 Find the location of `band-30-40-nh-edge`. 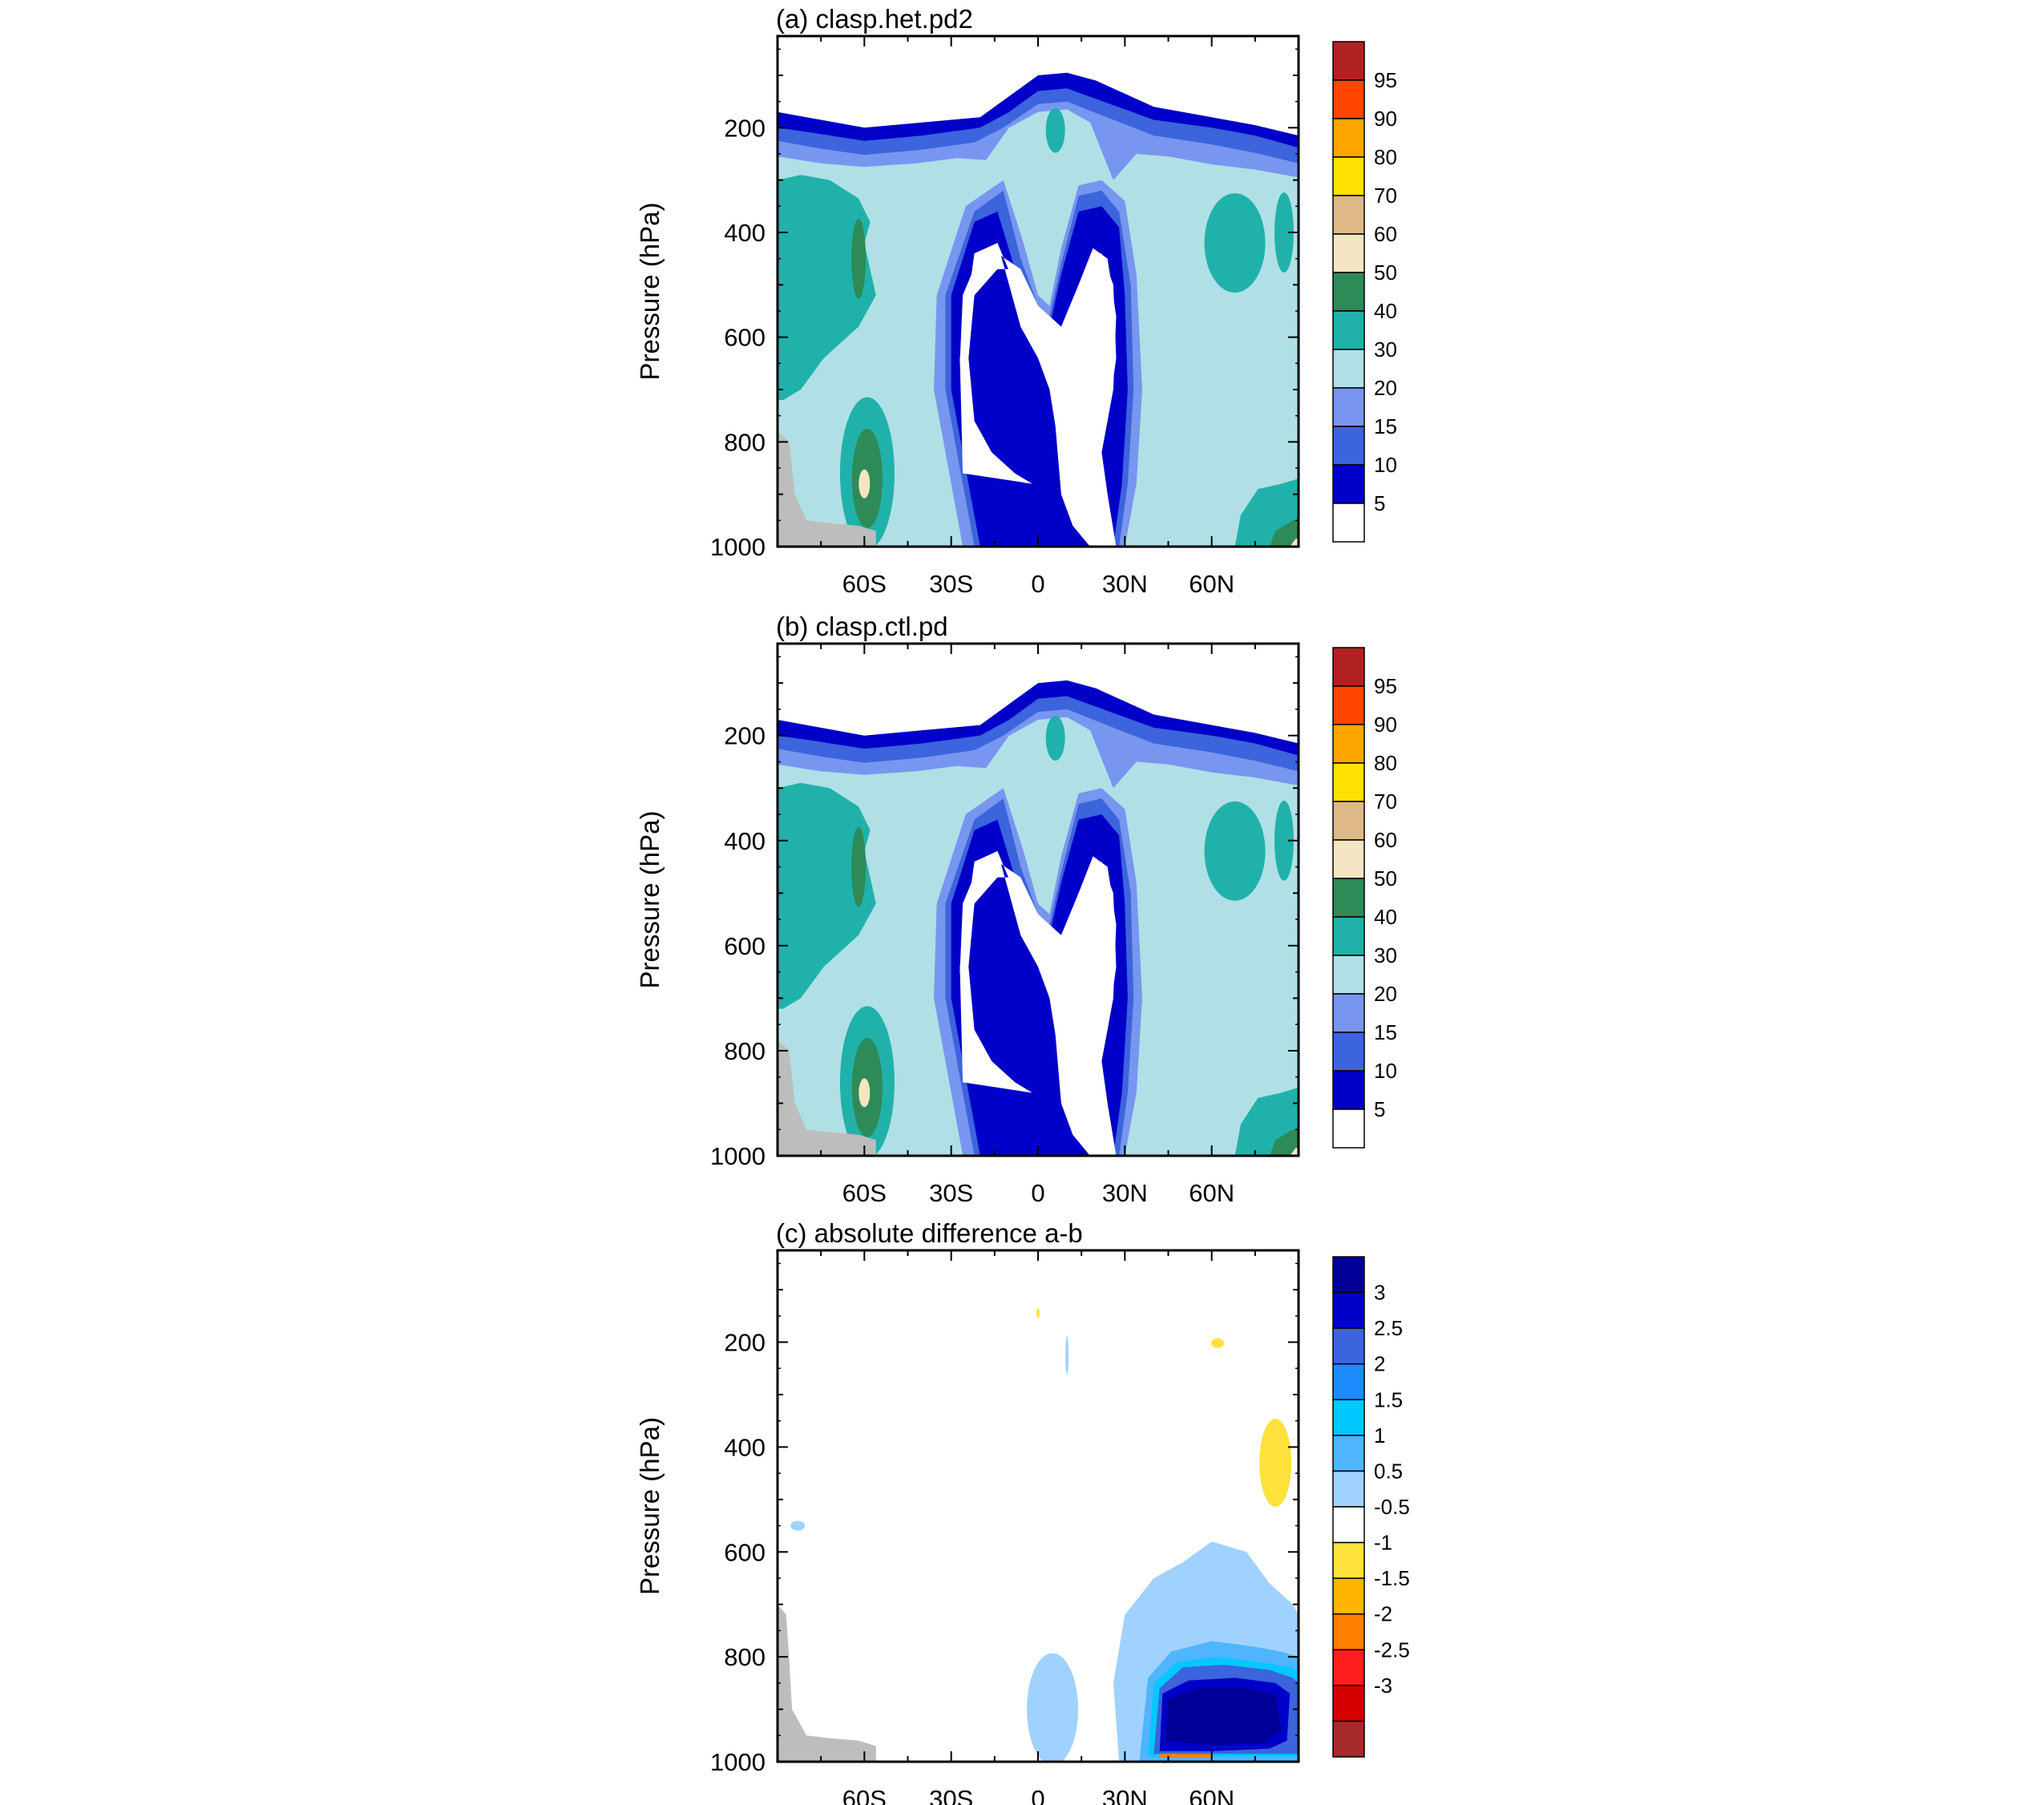

band-30-40-nh-edge is located at coordinates (1284, 840).